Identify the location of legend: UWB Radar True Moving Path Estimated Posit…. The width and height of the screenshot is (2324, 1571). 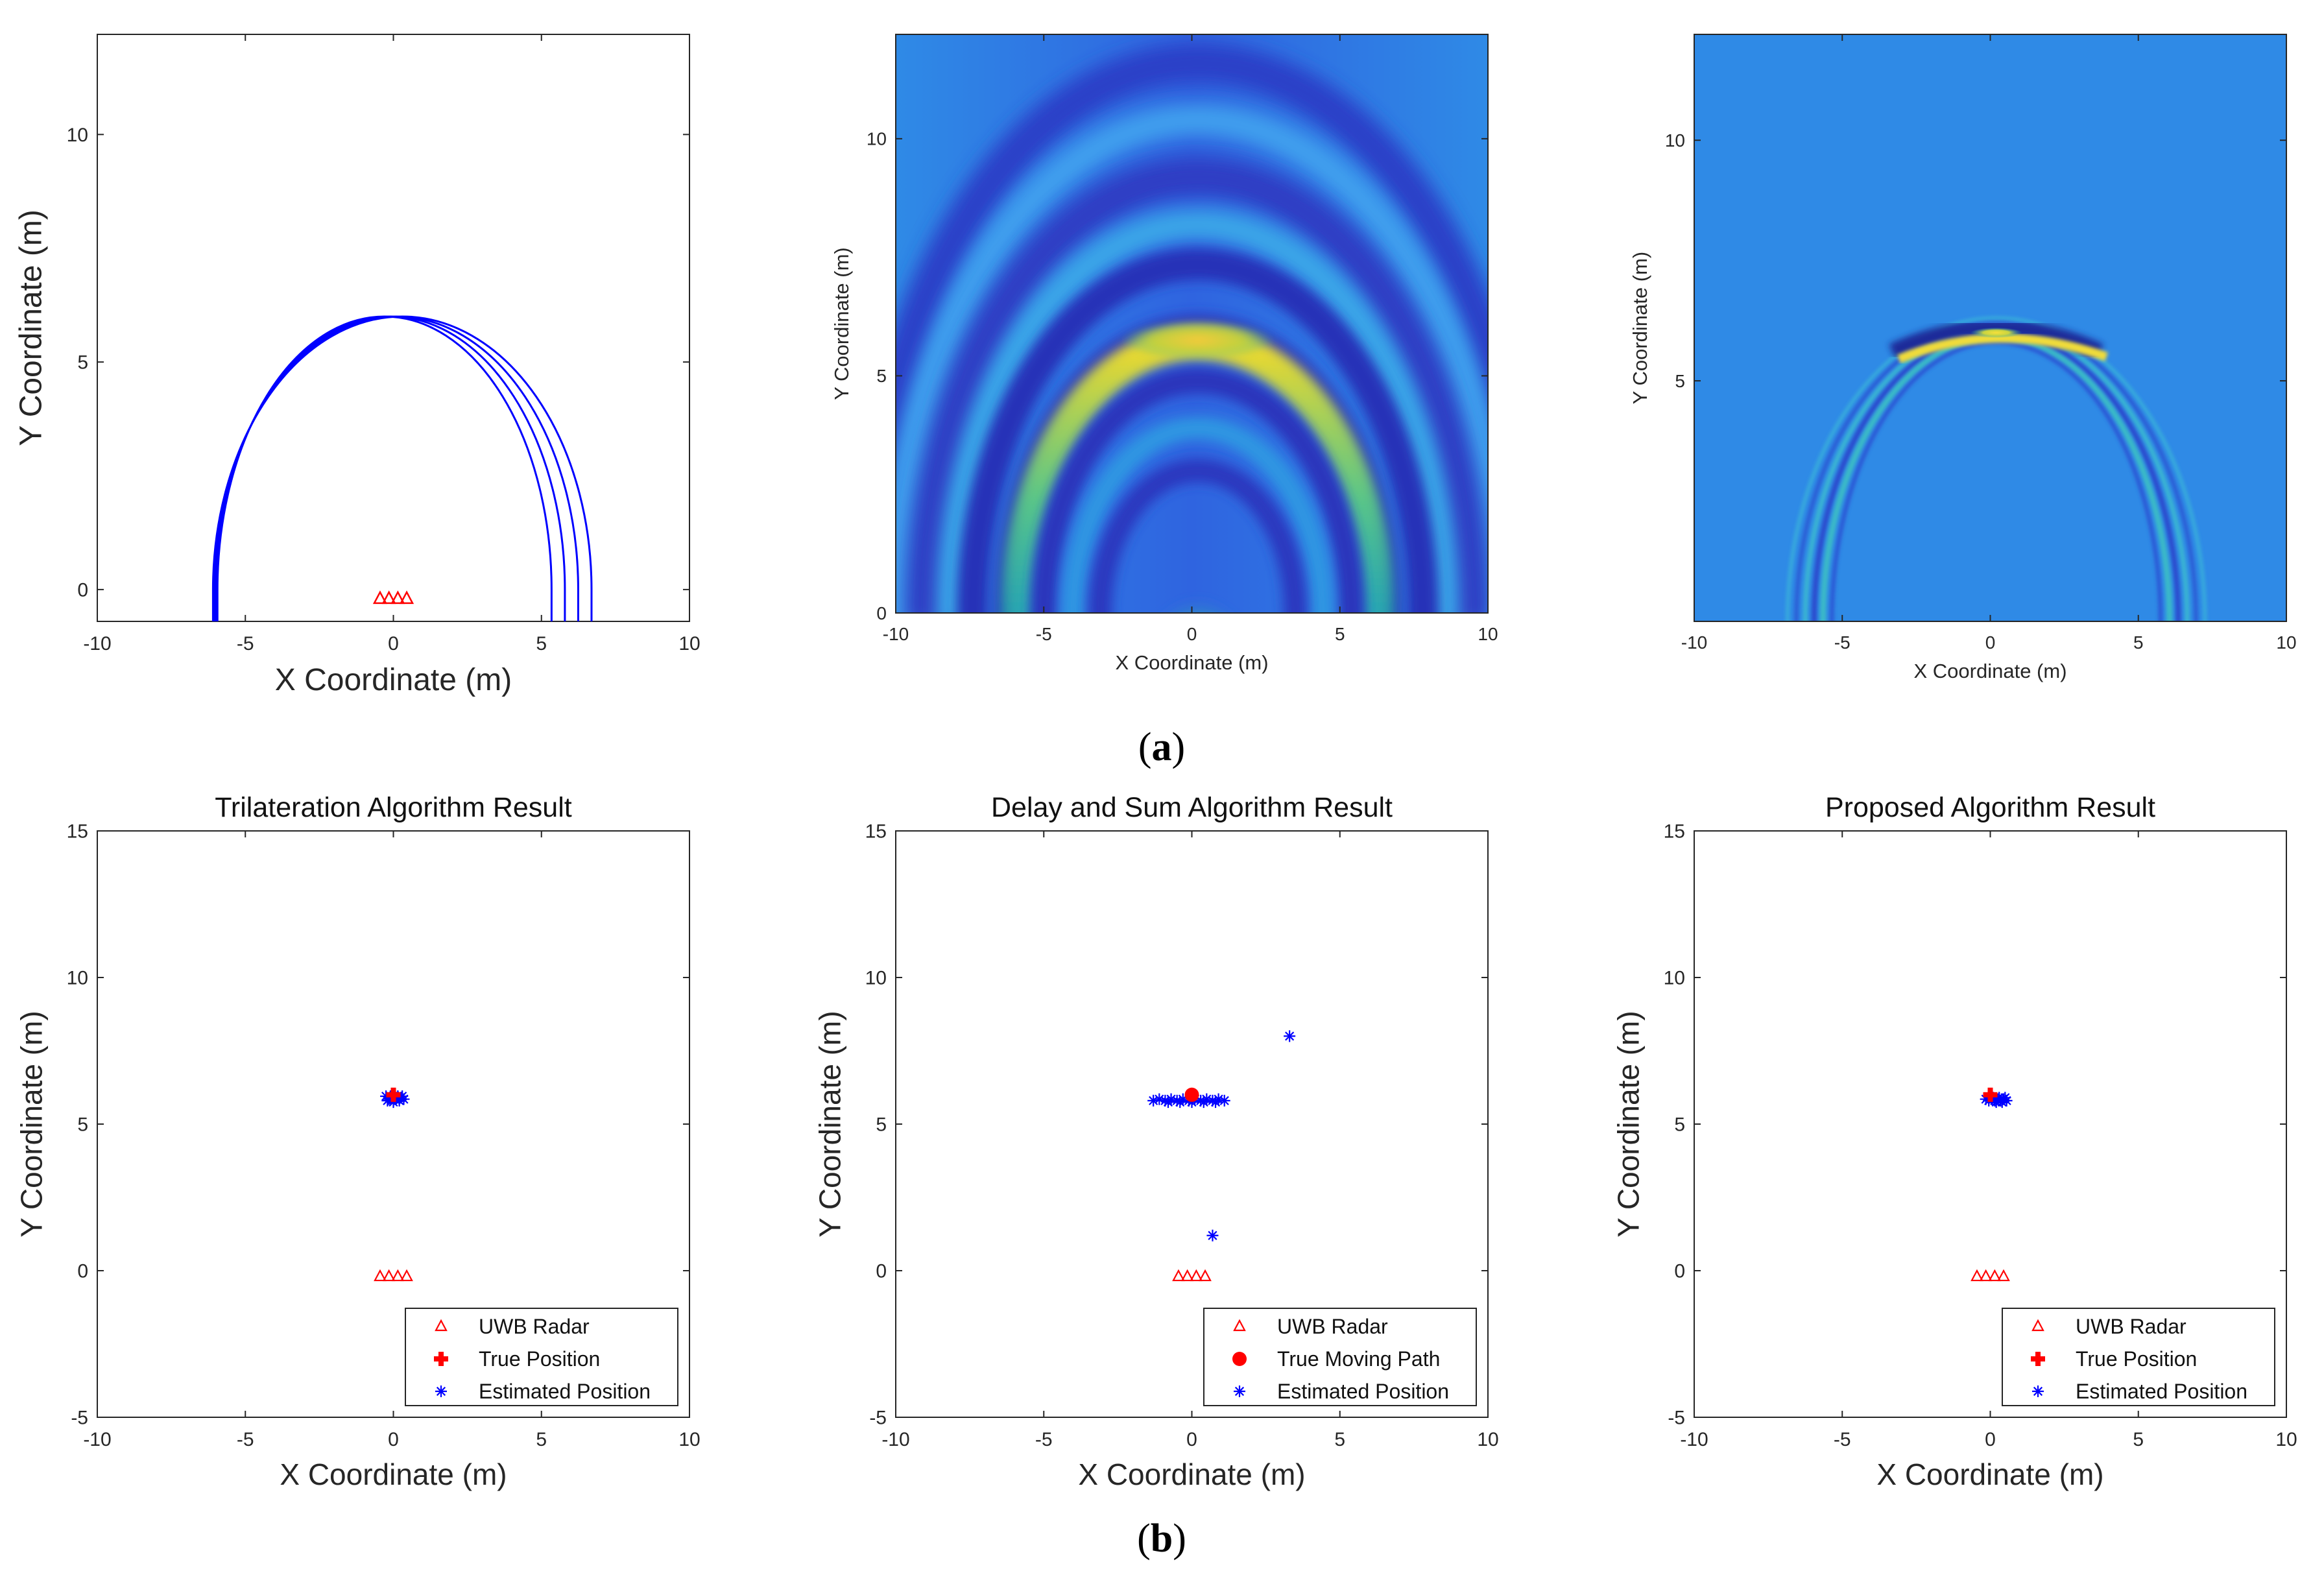
(1340, 1357).